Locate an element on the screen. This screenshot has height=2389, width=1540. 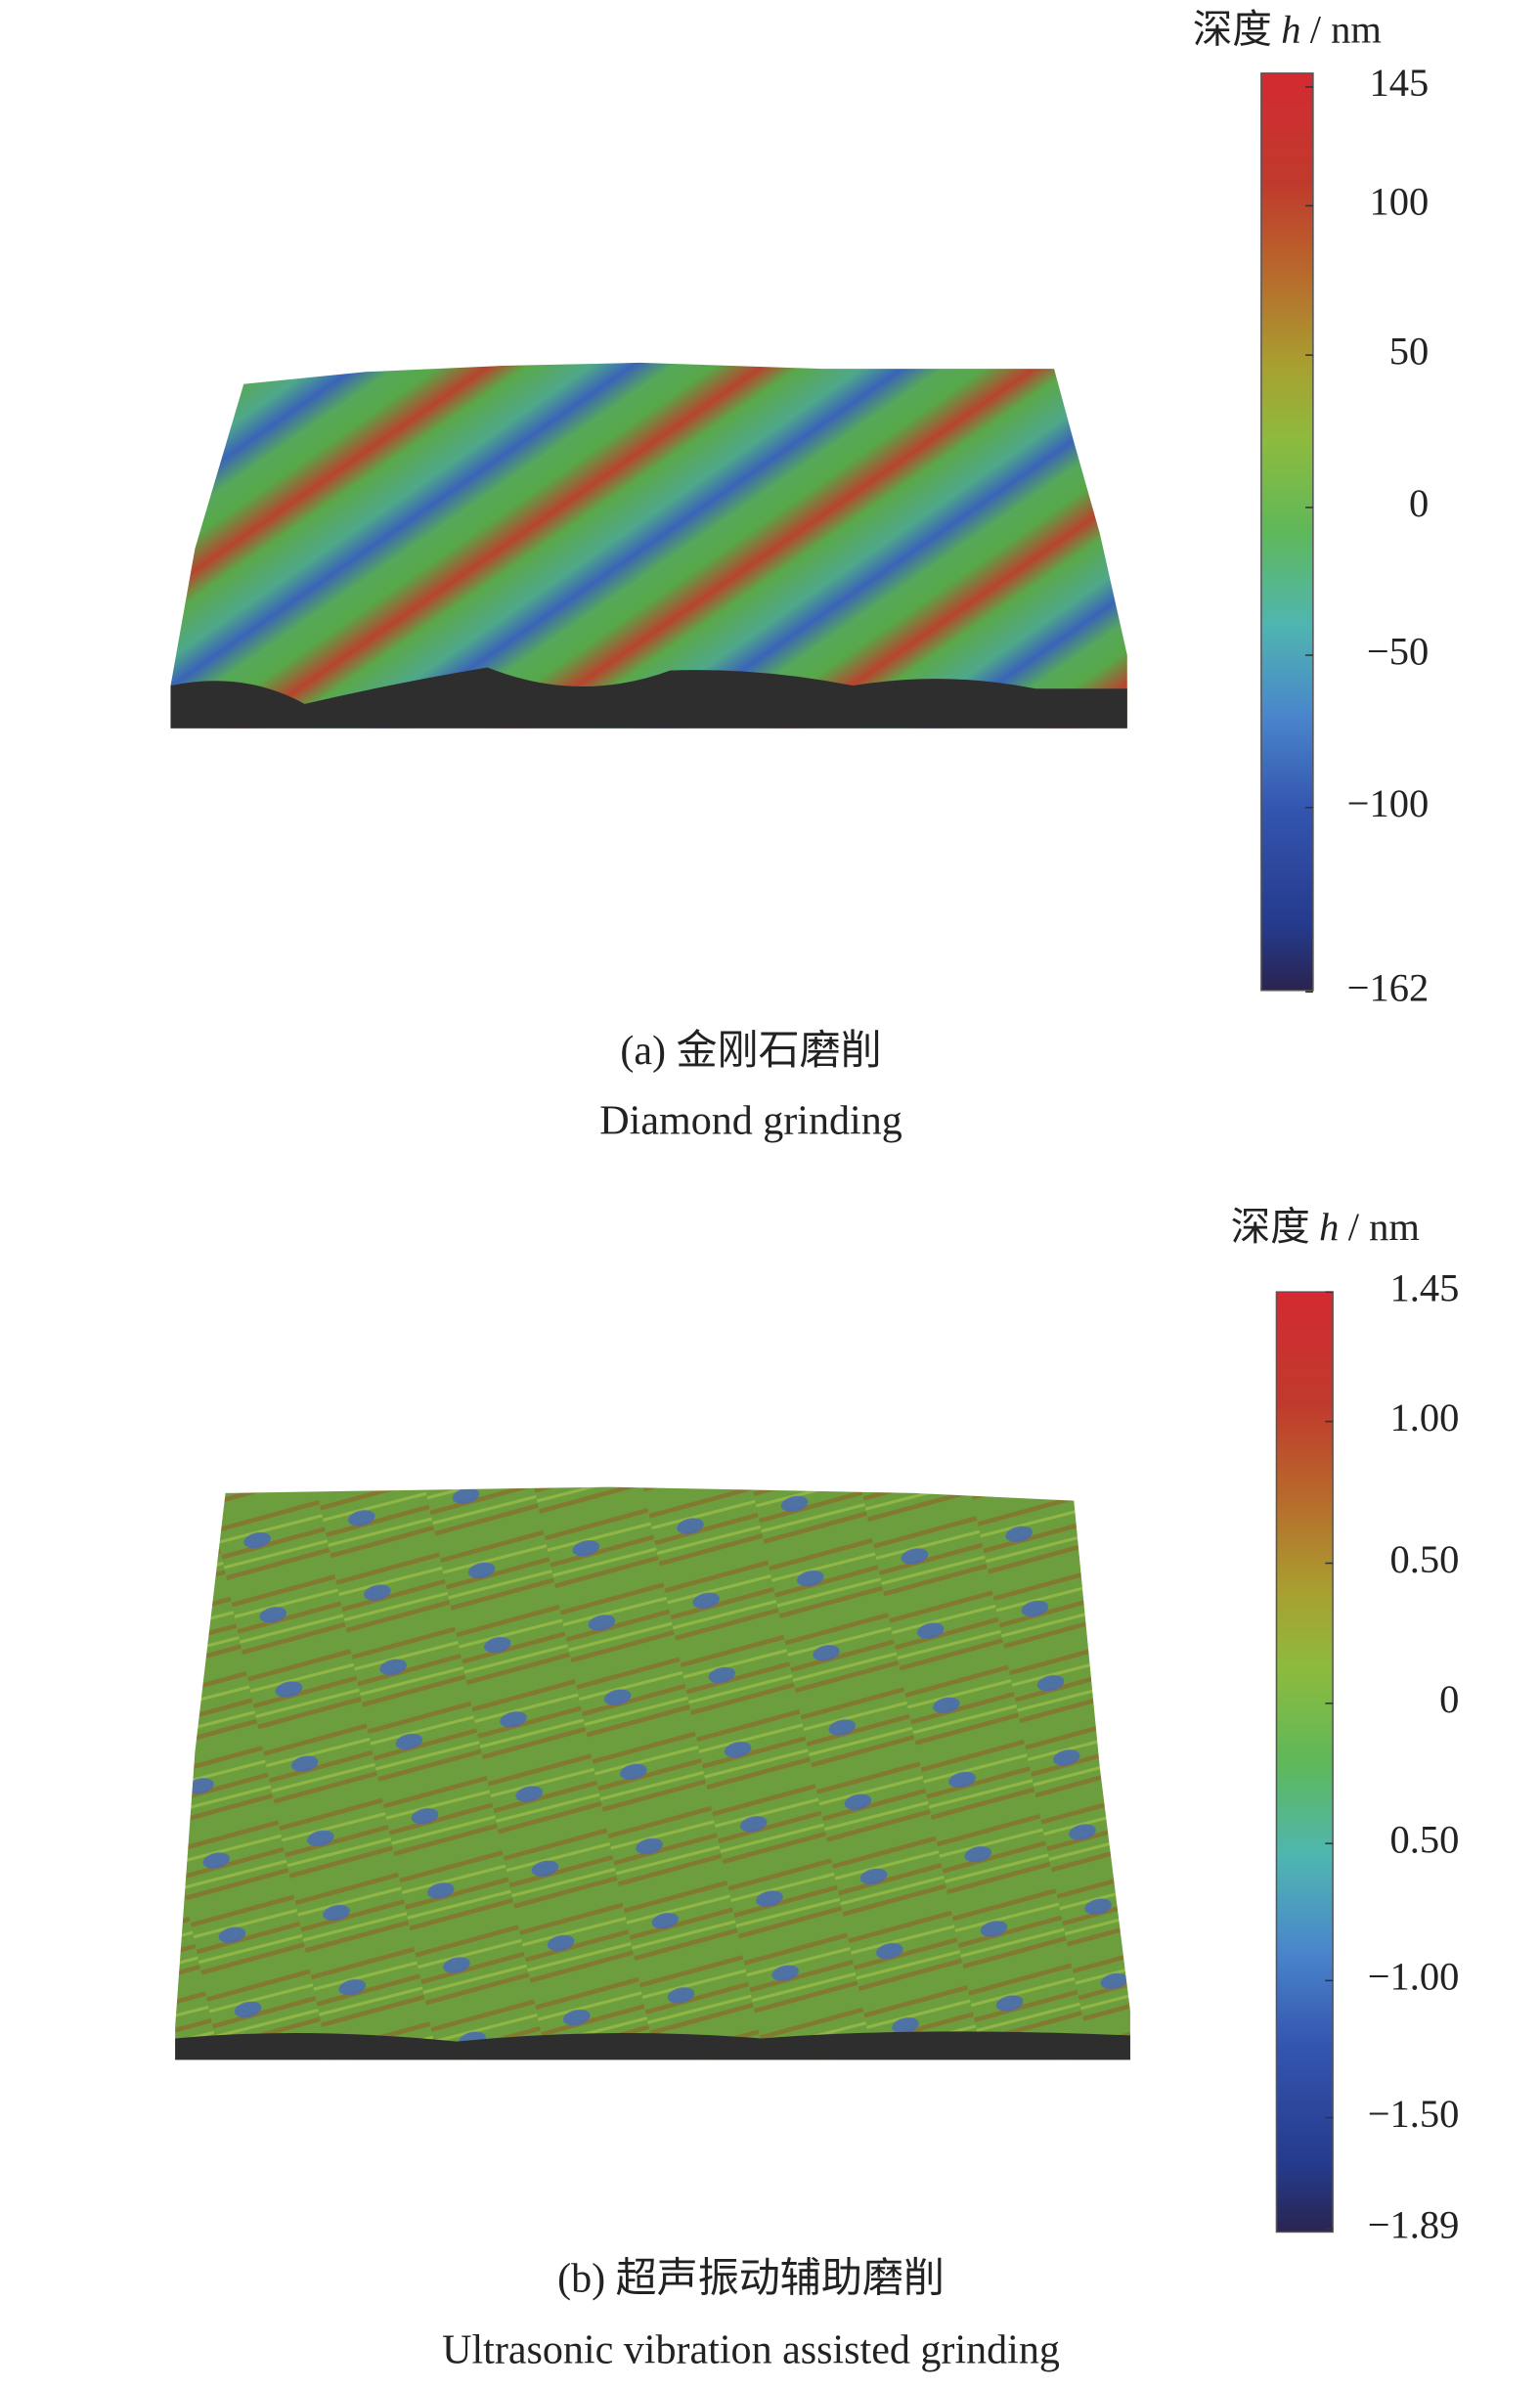
colorbar-tick-label: 100 is located at coordinates (1400, 202).